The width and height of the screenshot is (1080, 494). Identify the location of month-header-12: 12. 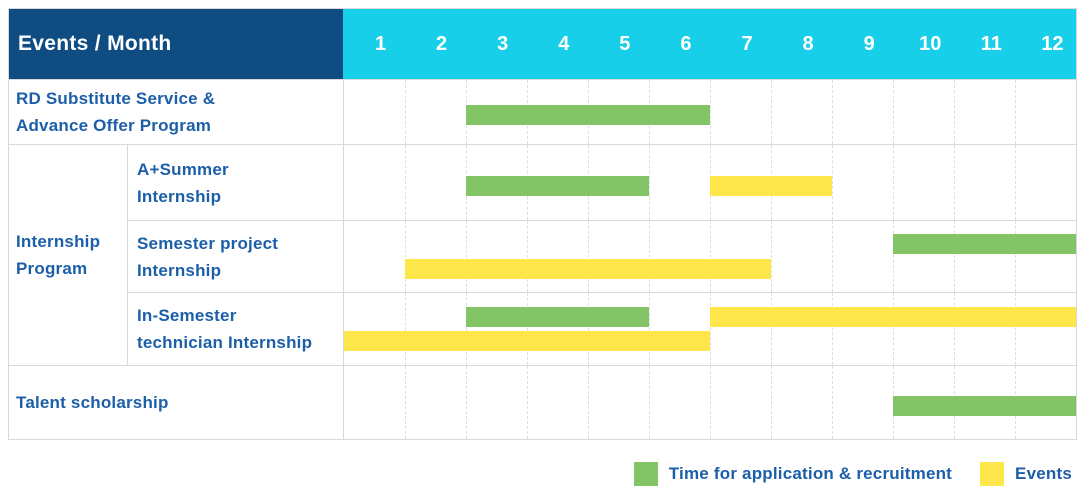
(1052, 43).